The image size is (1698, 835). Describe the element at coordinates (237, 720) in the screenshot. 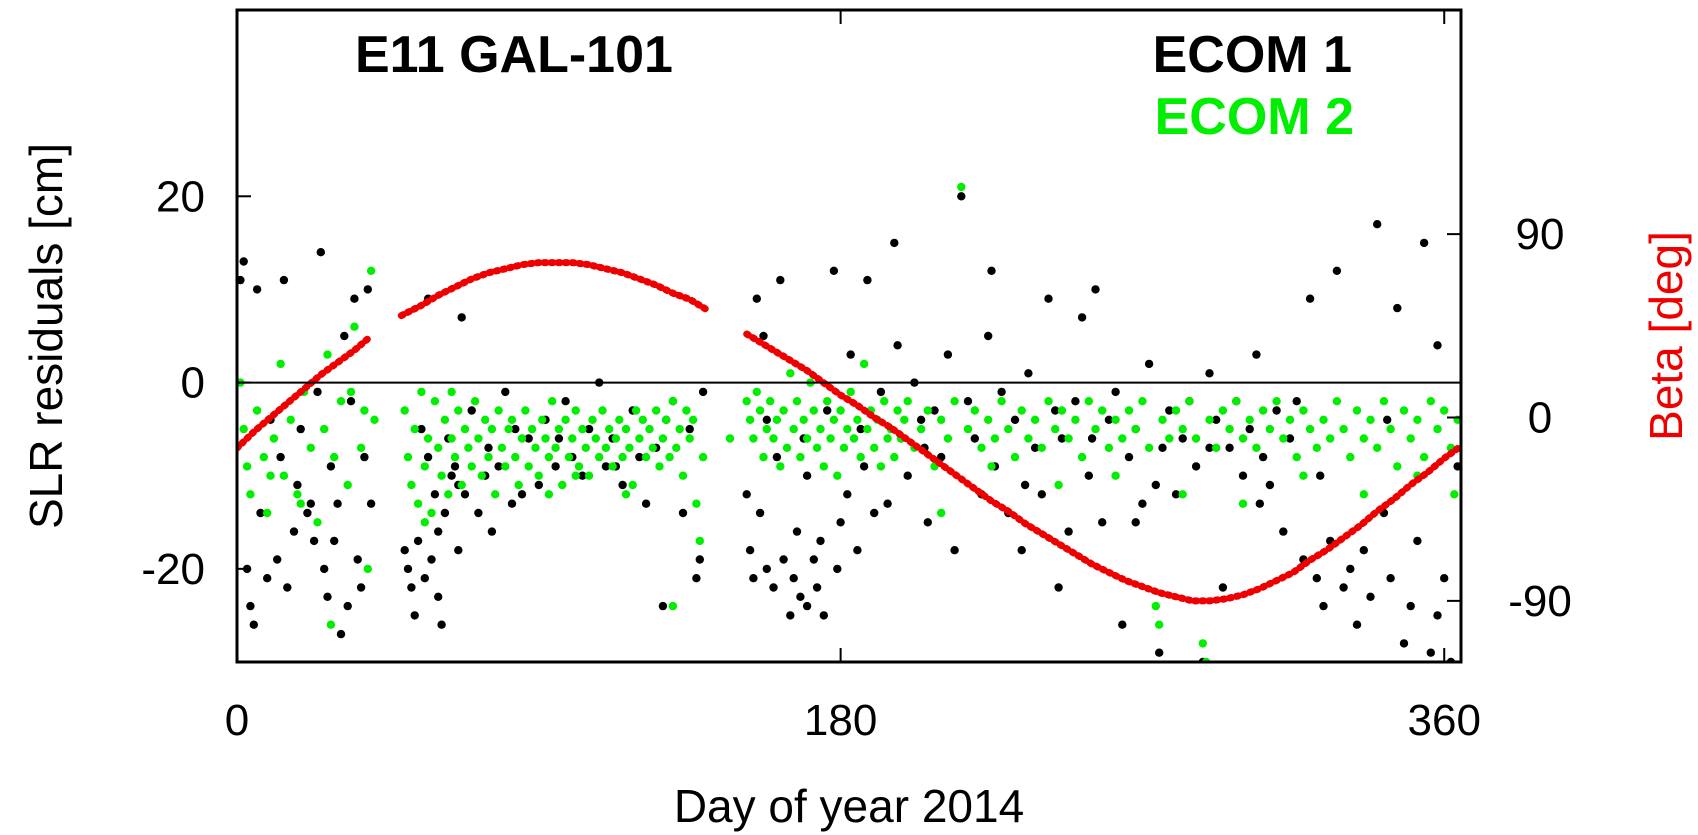

I see `x-tick-label: 0` at that location.